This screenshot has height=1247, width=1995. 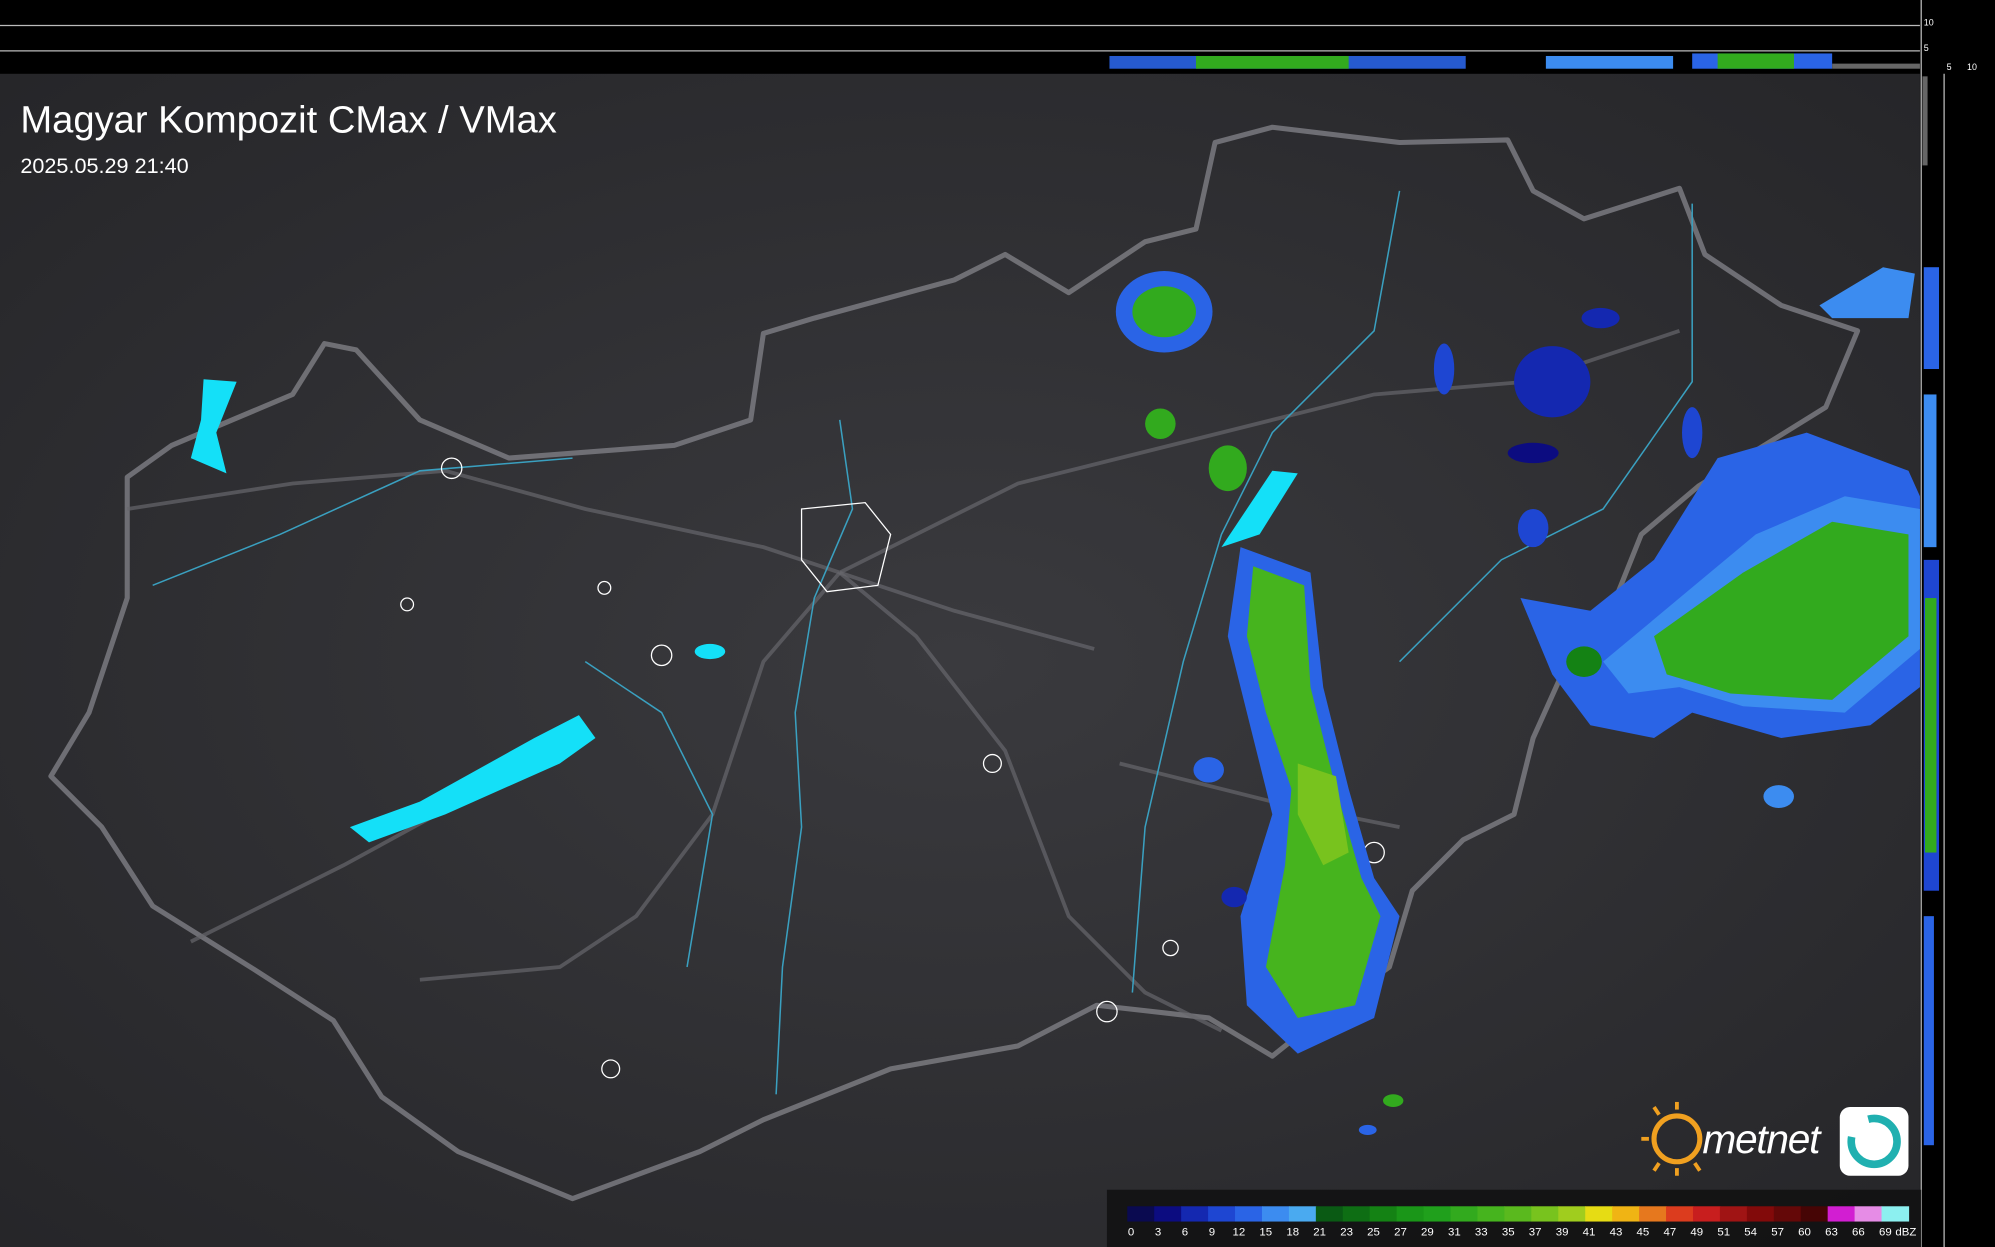 What do you see at coordinates (1481, 1233) in the screenshot?
I see `legend-label: 33` at bounding box center [1481, 1233].